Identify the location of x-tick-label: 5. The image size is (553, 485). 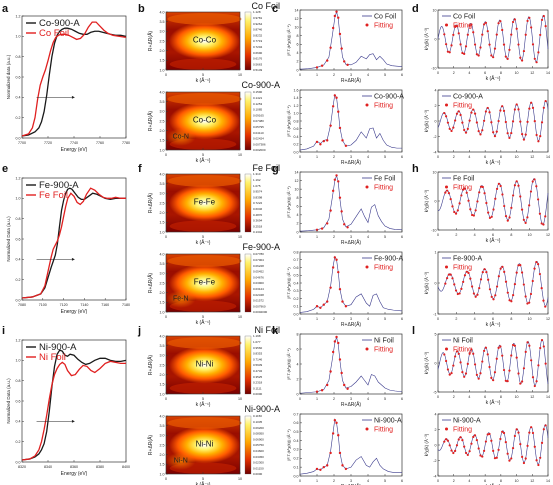
(385, 319).